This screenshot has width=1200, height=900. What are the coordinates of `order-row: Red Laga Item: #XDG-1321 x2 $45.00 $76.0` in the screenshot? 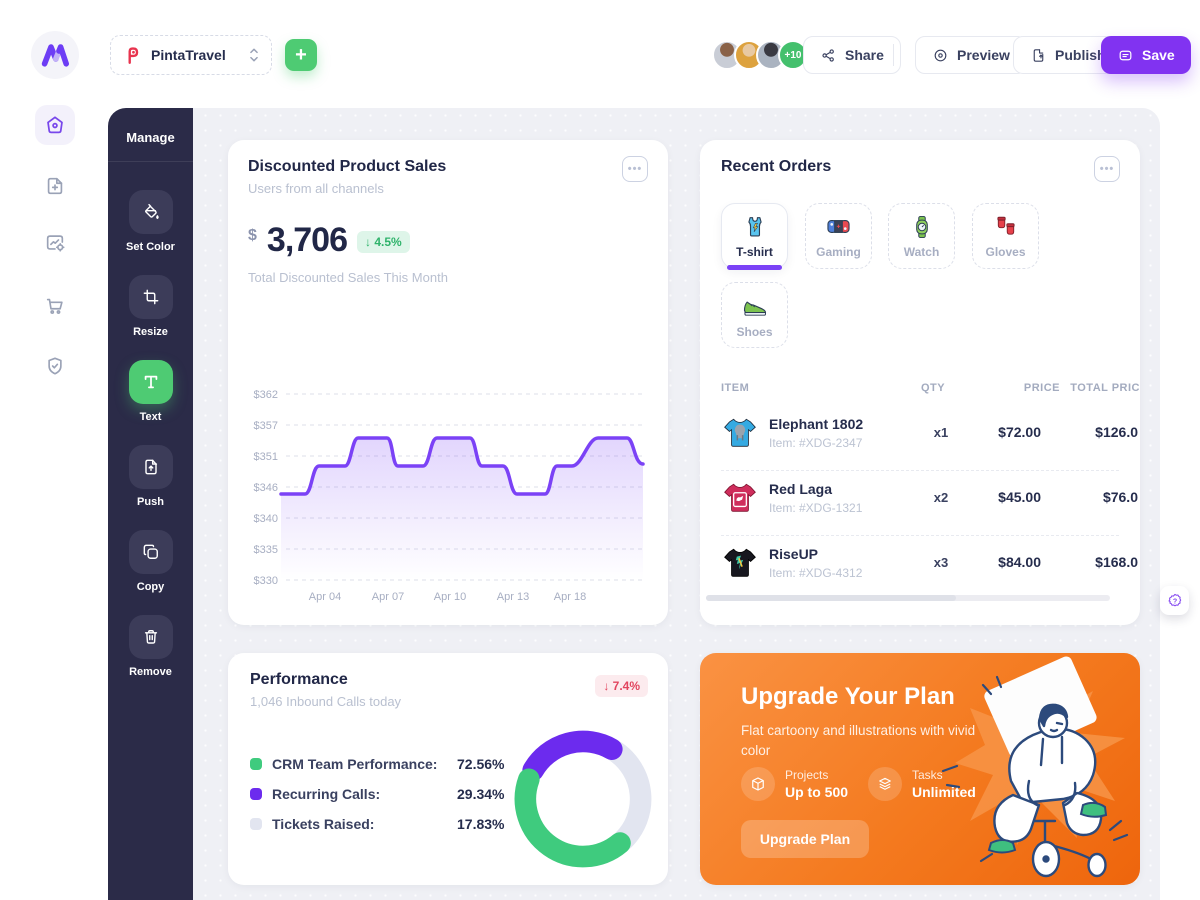 It's located at (930, 501).